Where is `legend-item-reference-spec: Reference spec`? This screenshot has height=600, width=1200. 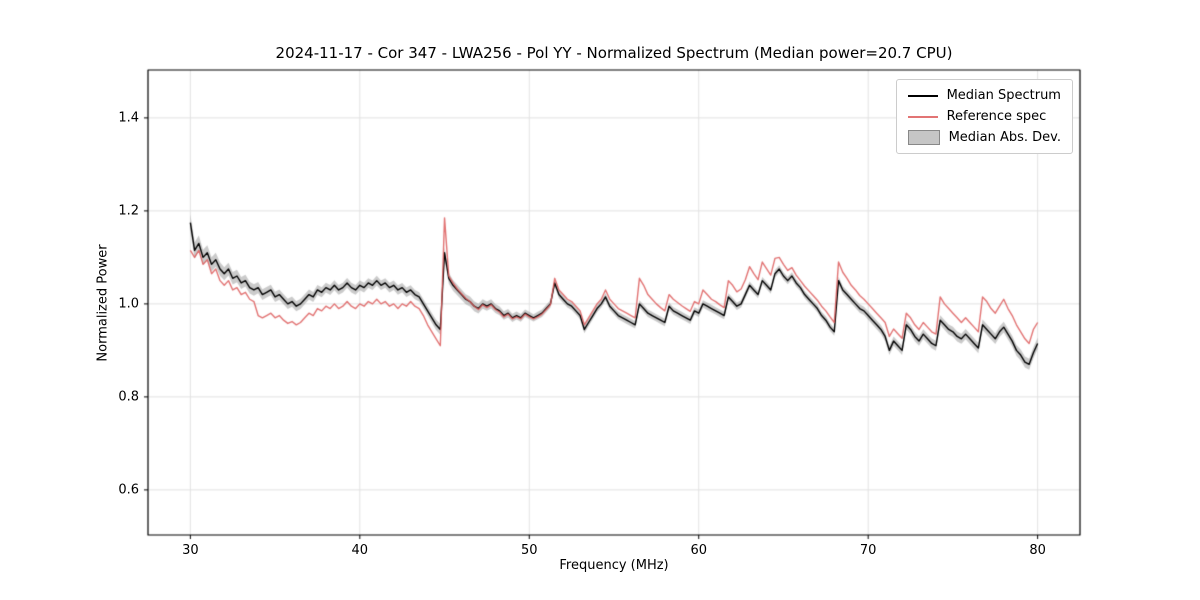 legend-item-reference-spec: Reference spec is located at coordinates (984, 116).